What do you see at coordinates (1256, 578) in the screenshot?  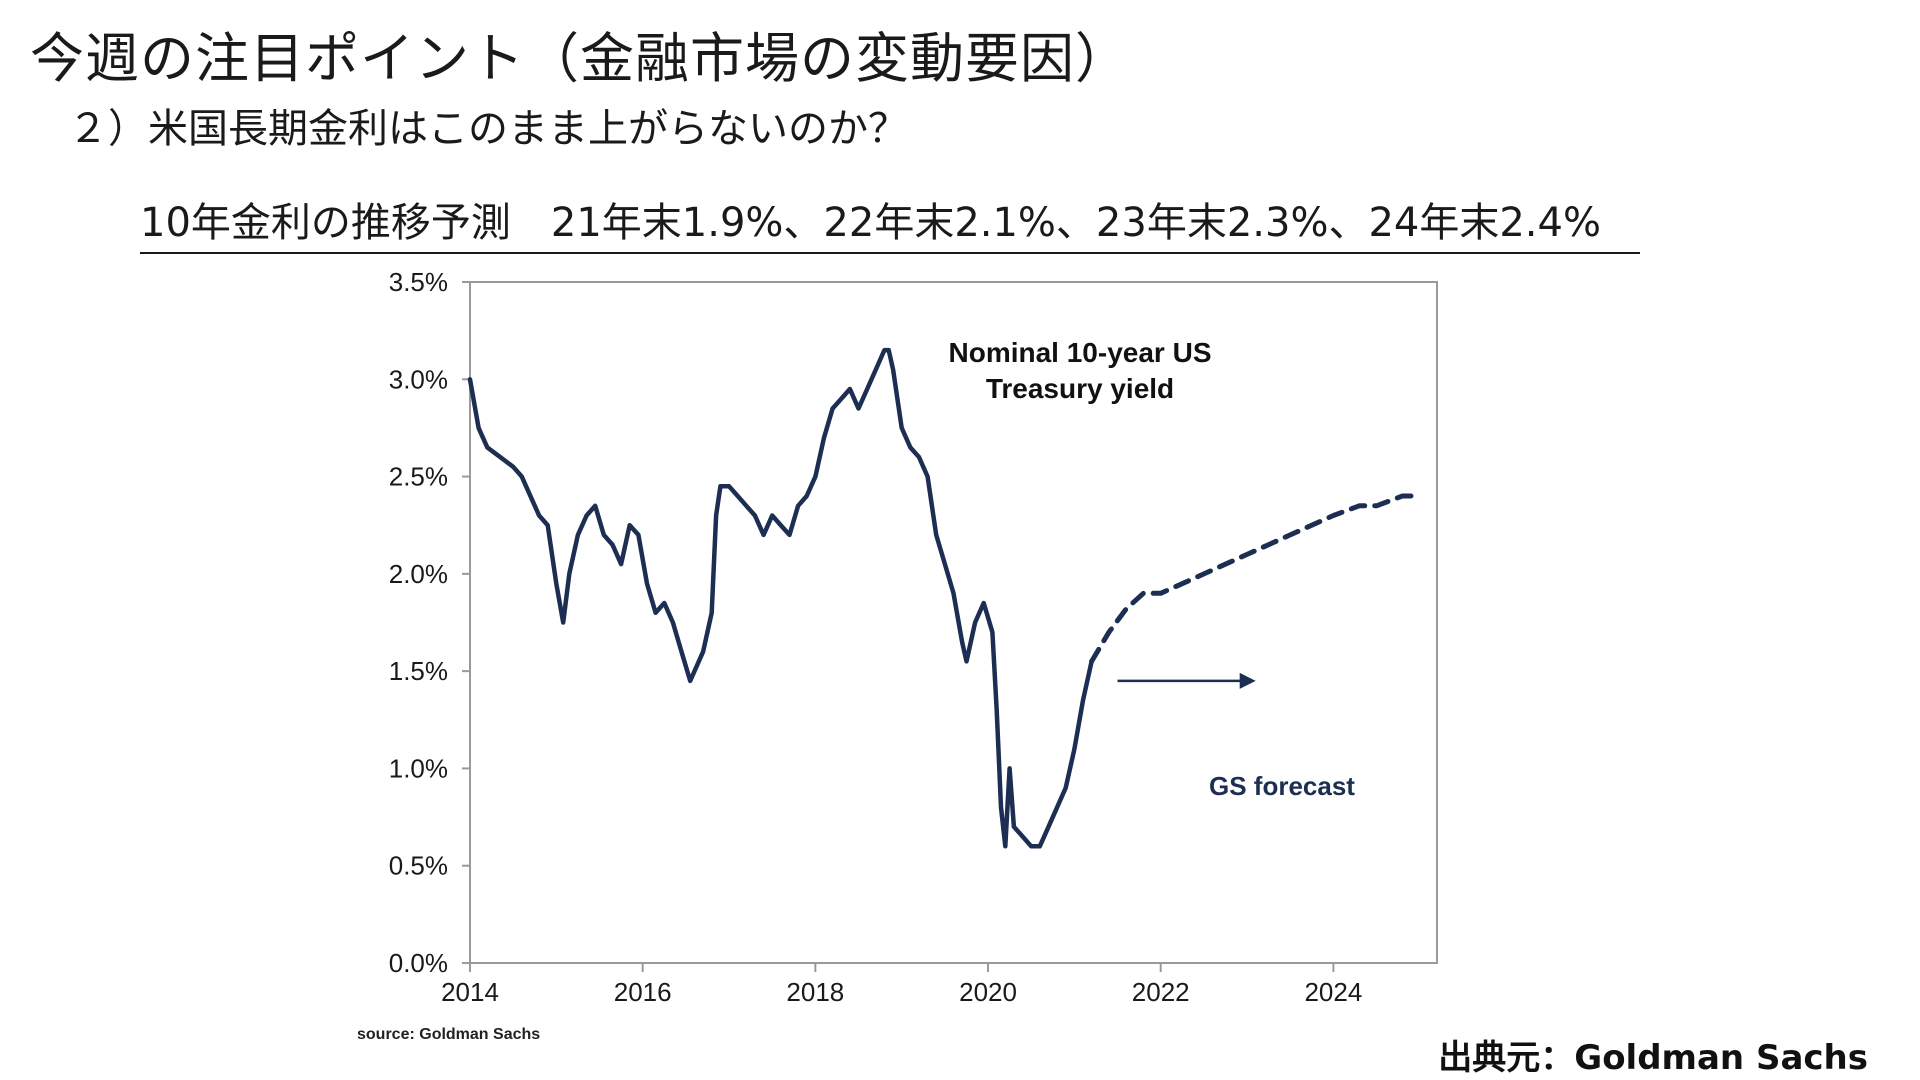 I see `series-line-forecast` at bounding box center [1256, 578].